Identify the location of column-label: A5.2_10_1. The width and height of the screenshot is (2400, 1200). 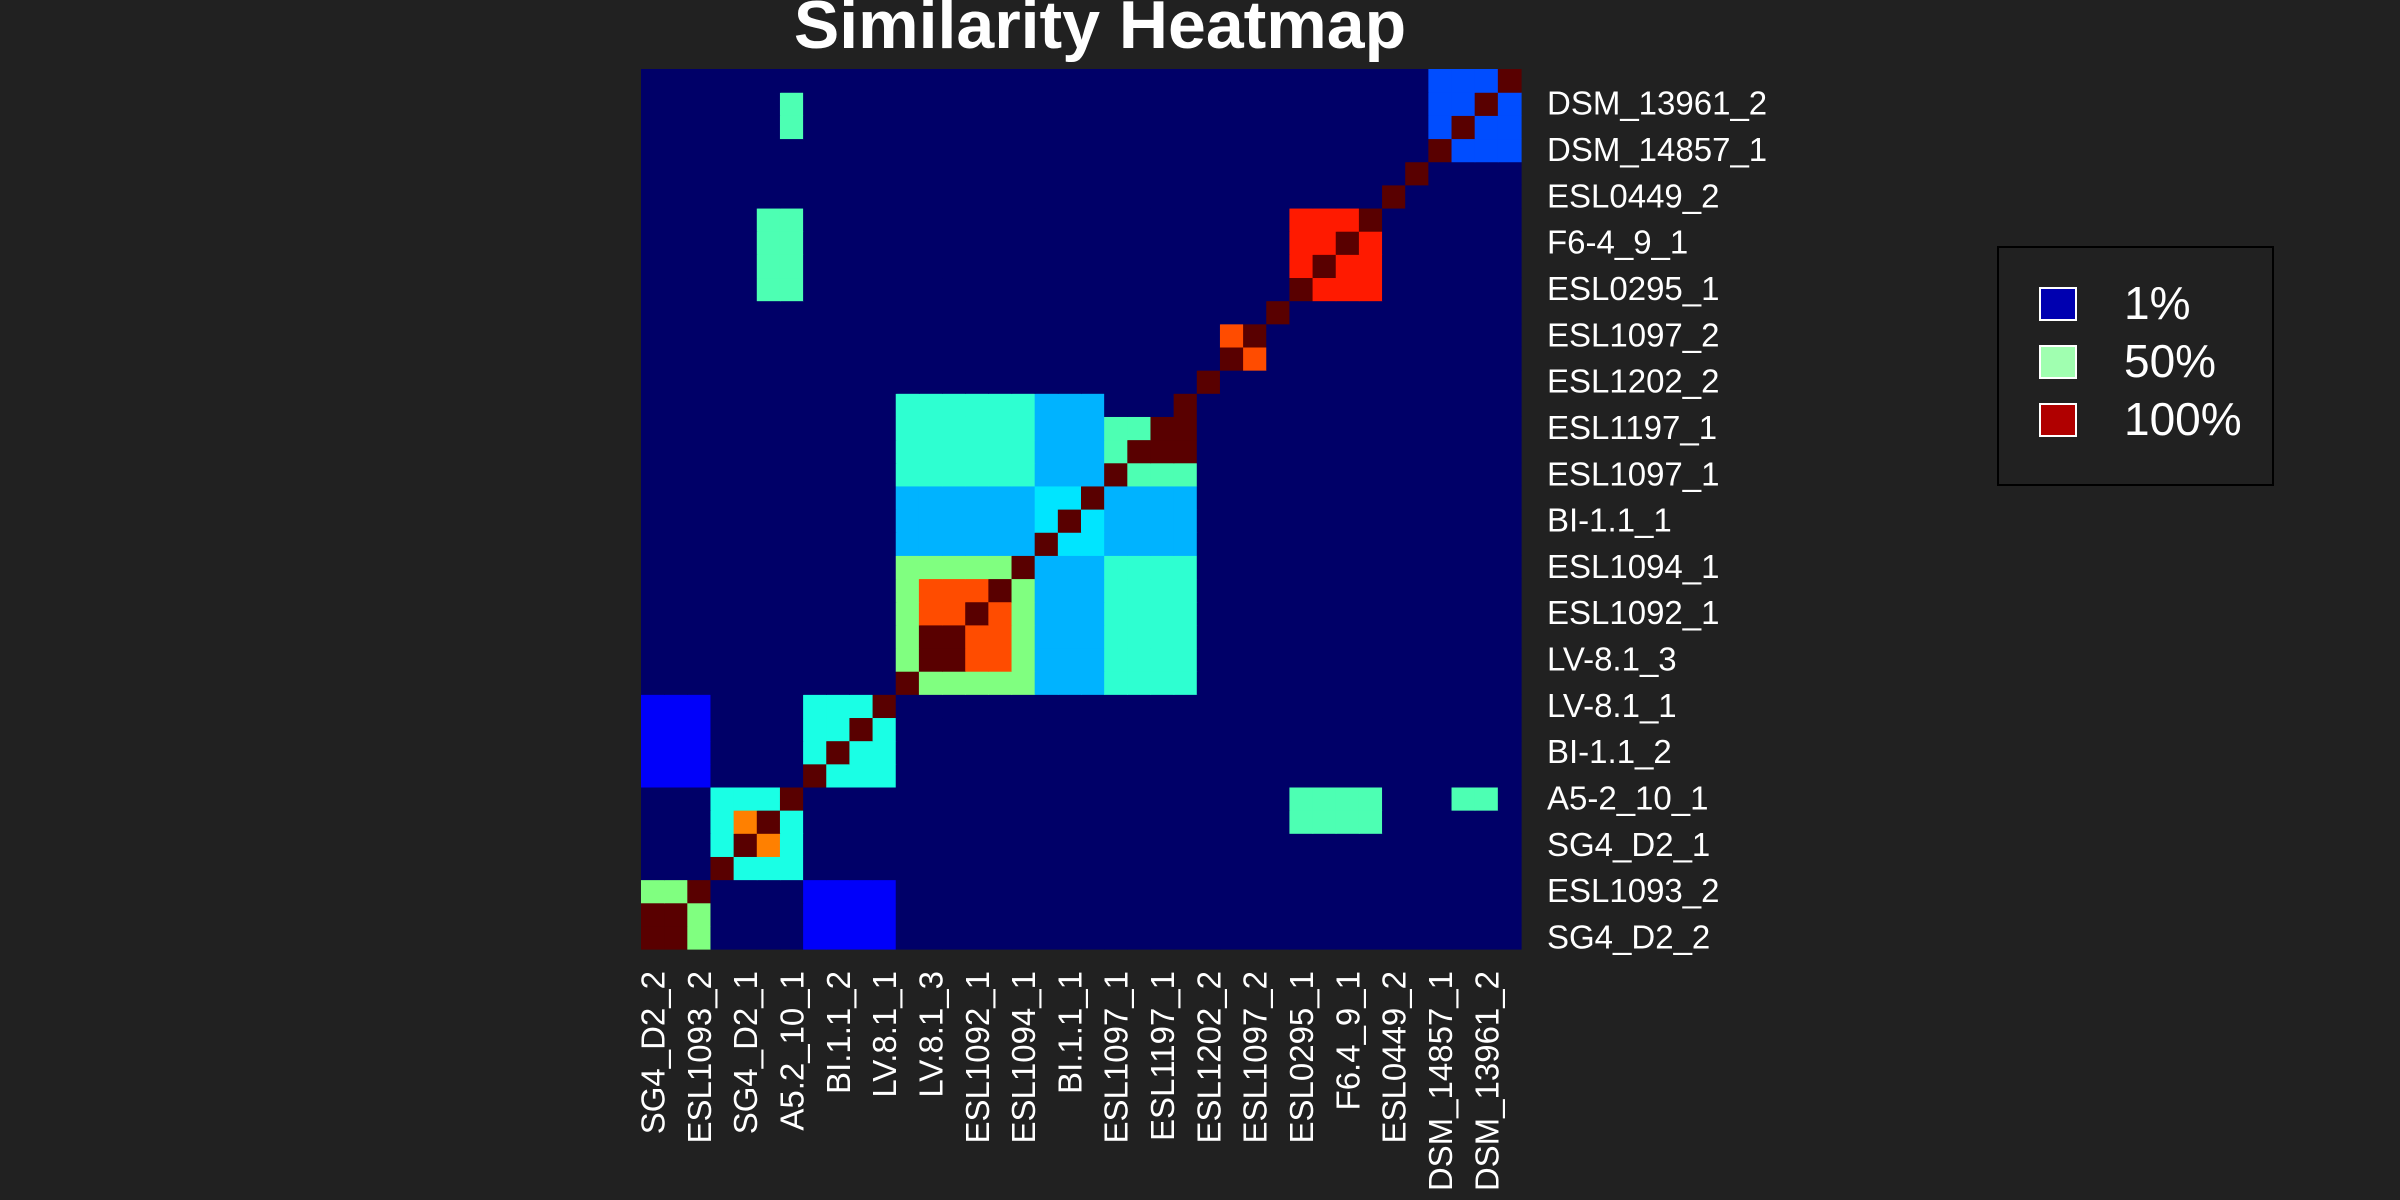
(792, 1051).